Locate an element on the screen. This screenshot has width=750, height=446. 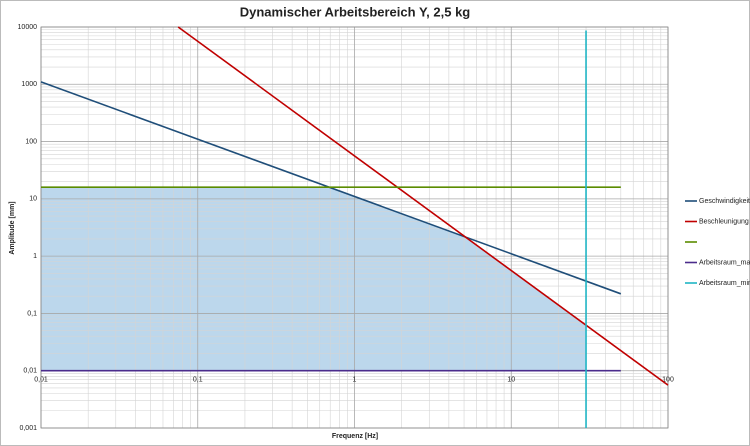
legend-label: Beschleunigung is located at coordinates (724, 221).